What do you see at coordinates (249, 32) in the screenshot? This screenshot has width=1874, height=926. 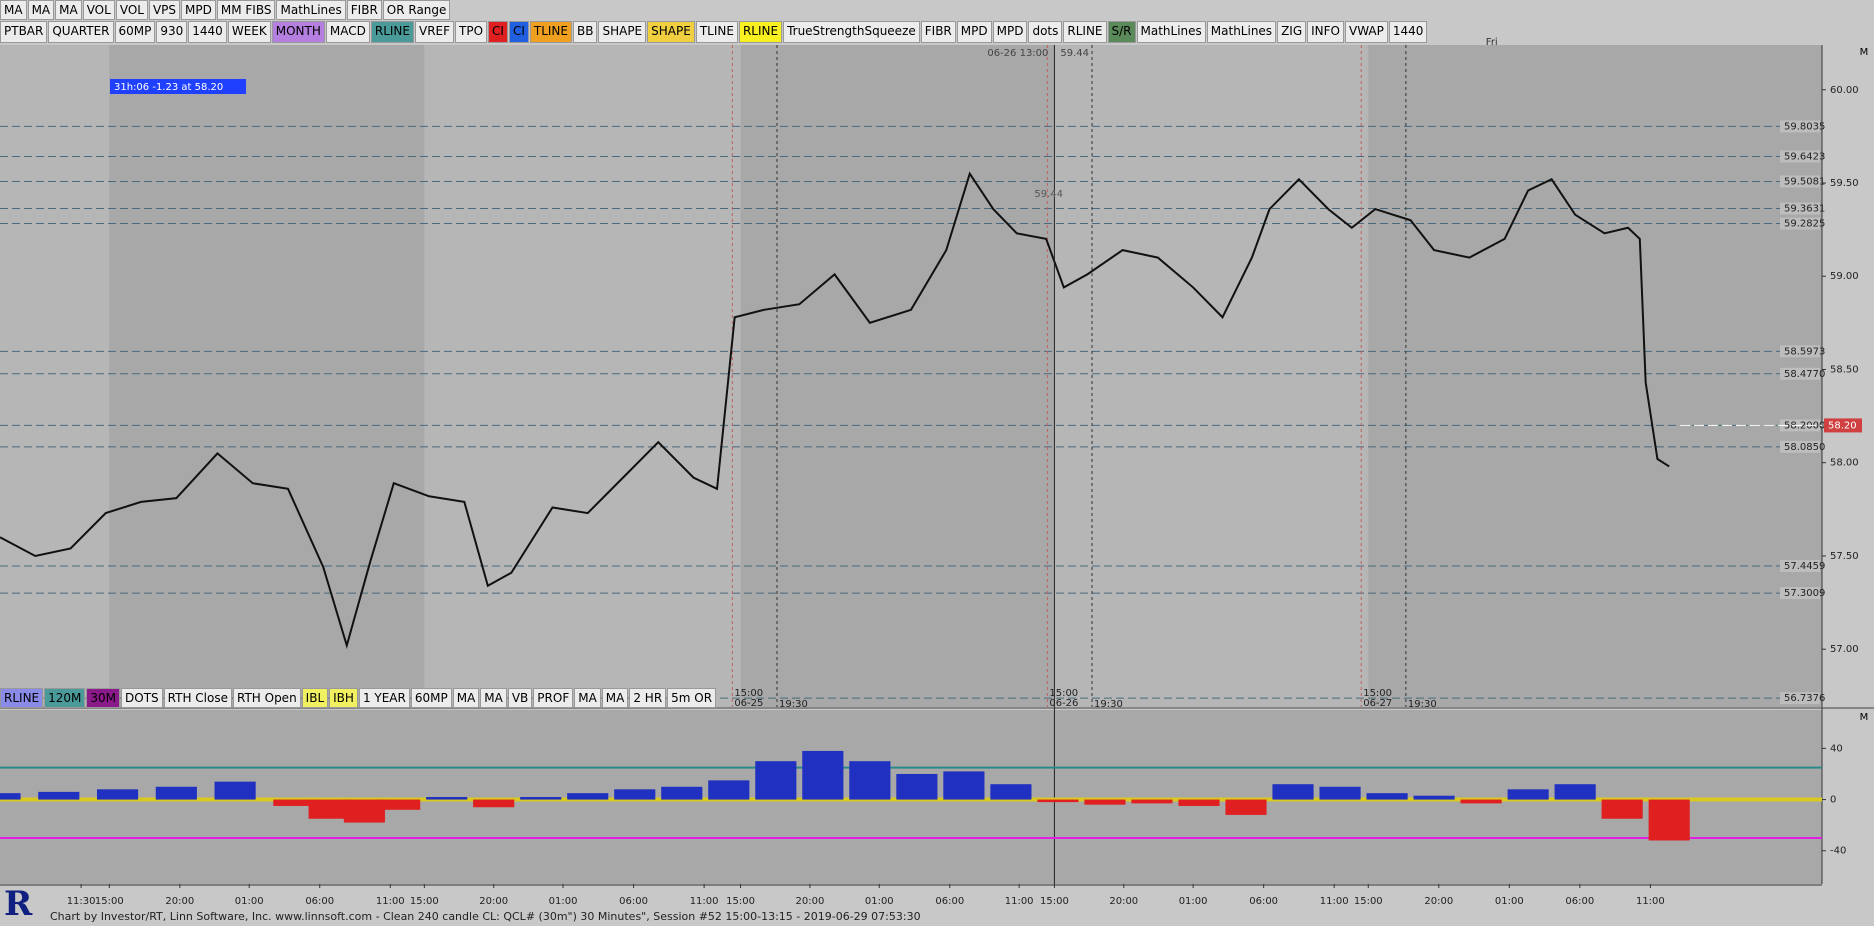 I see `toolbar-button: WEEK` at bounding box center [249, 32].